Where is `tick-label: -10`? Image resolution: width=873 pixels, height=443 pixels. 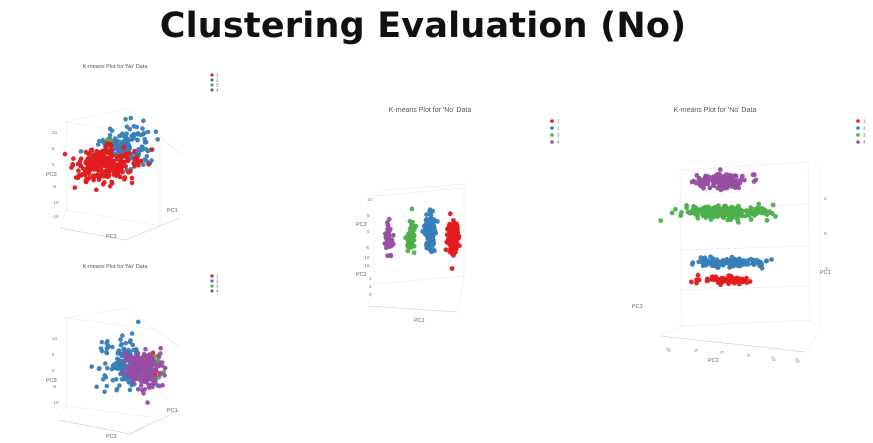 tick-label: -10 is located at coordinates (55, 402).